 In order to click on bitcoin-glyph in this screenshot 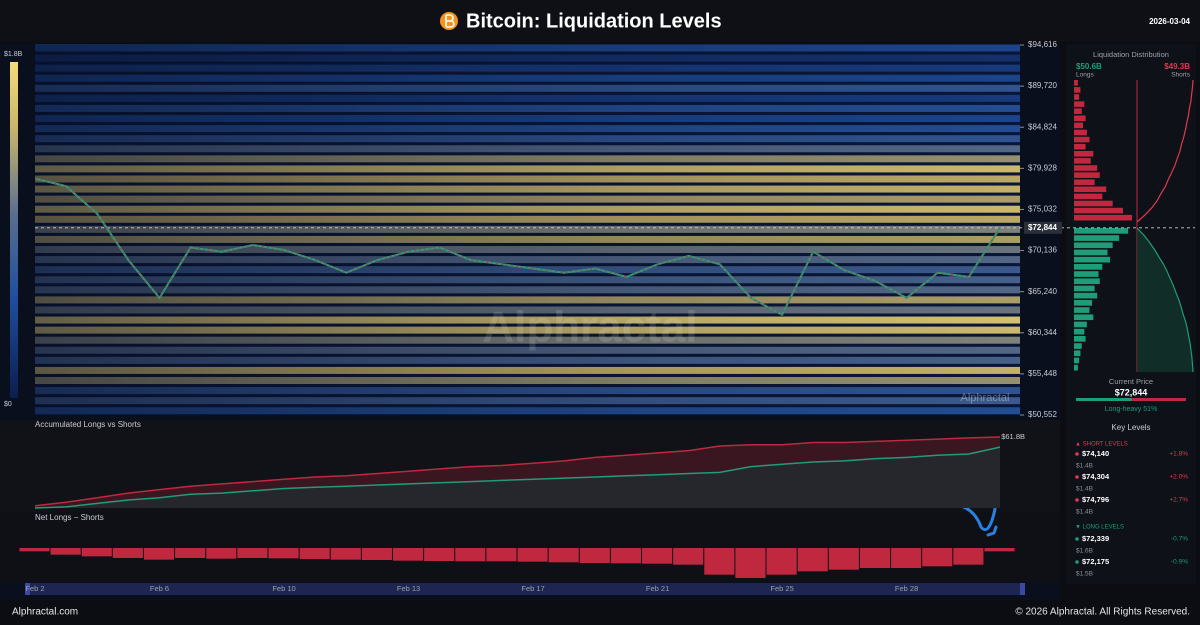, I will do `click(450, 21)`.